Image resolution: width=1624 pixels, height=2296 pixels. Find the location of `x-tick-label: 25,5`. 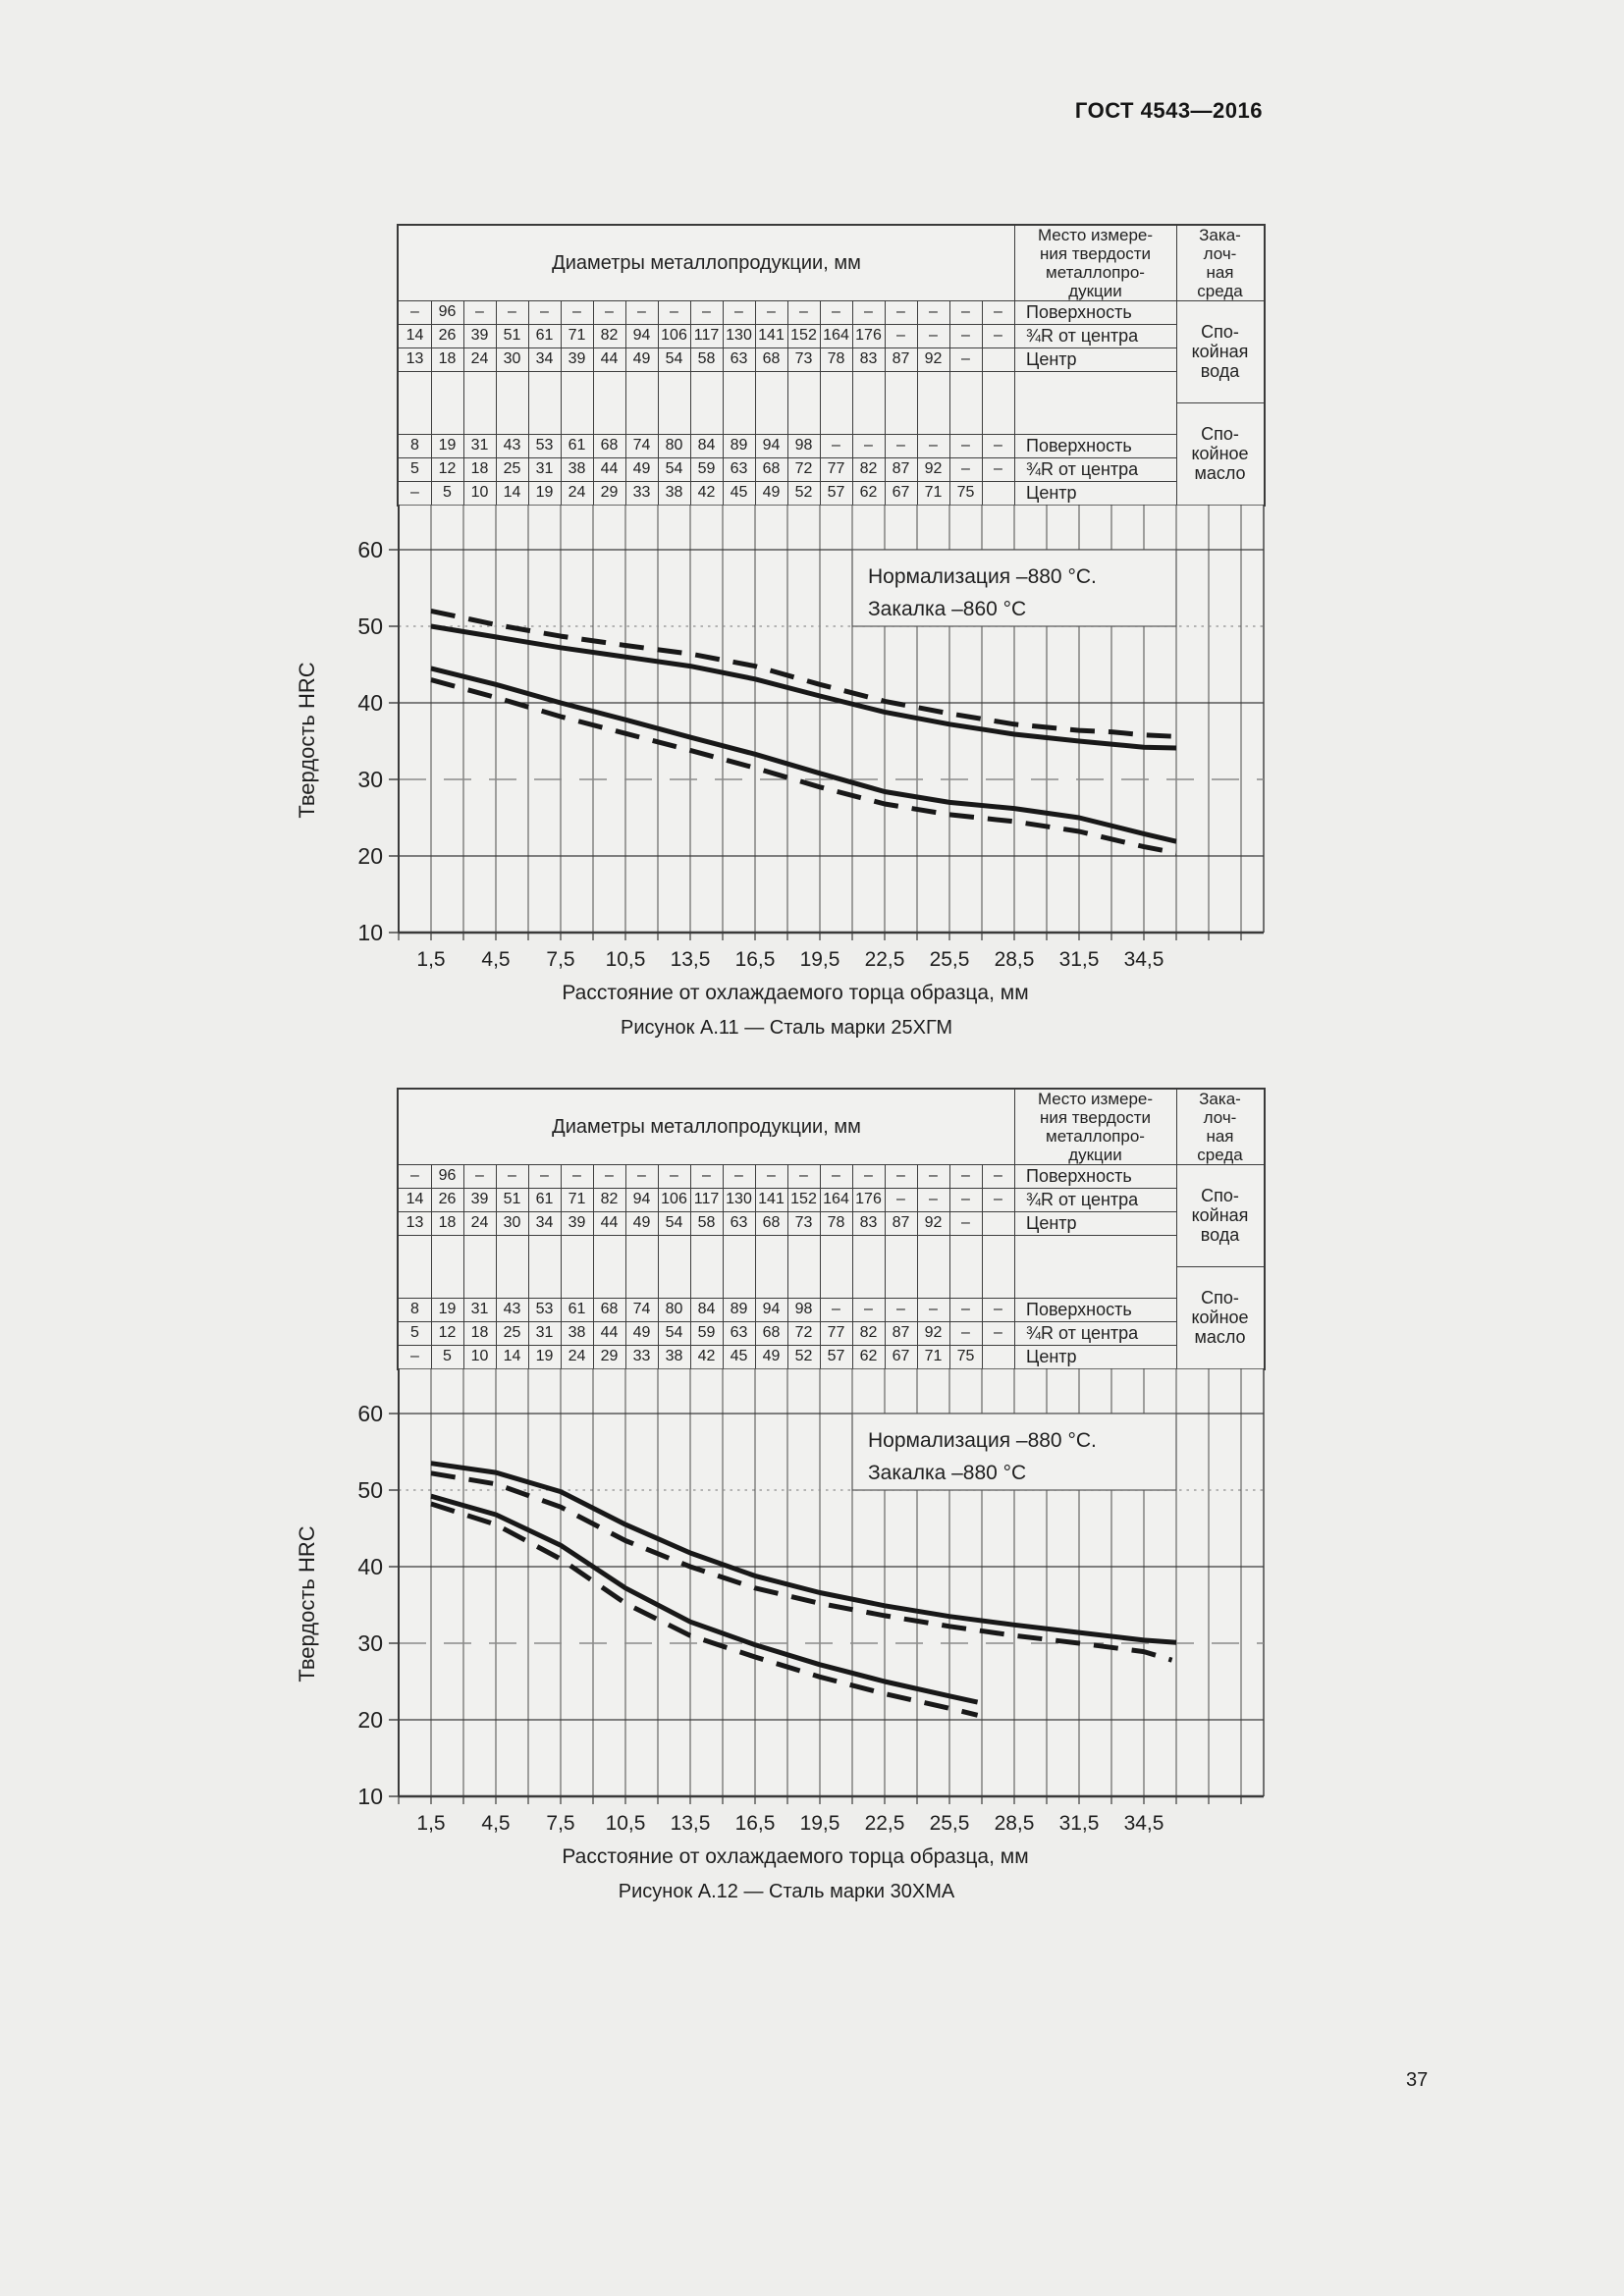

x-tick-label: 25,5 is located at coordinates (950, 1824).